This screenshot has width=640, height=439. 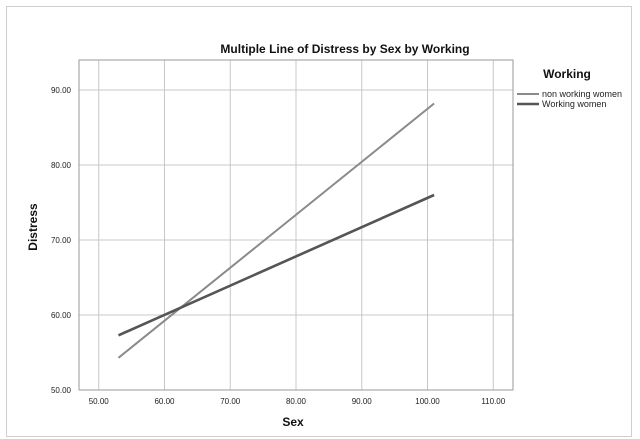 I want to click on x-tick-label: 100.00, so click(x=427, y=401).